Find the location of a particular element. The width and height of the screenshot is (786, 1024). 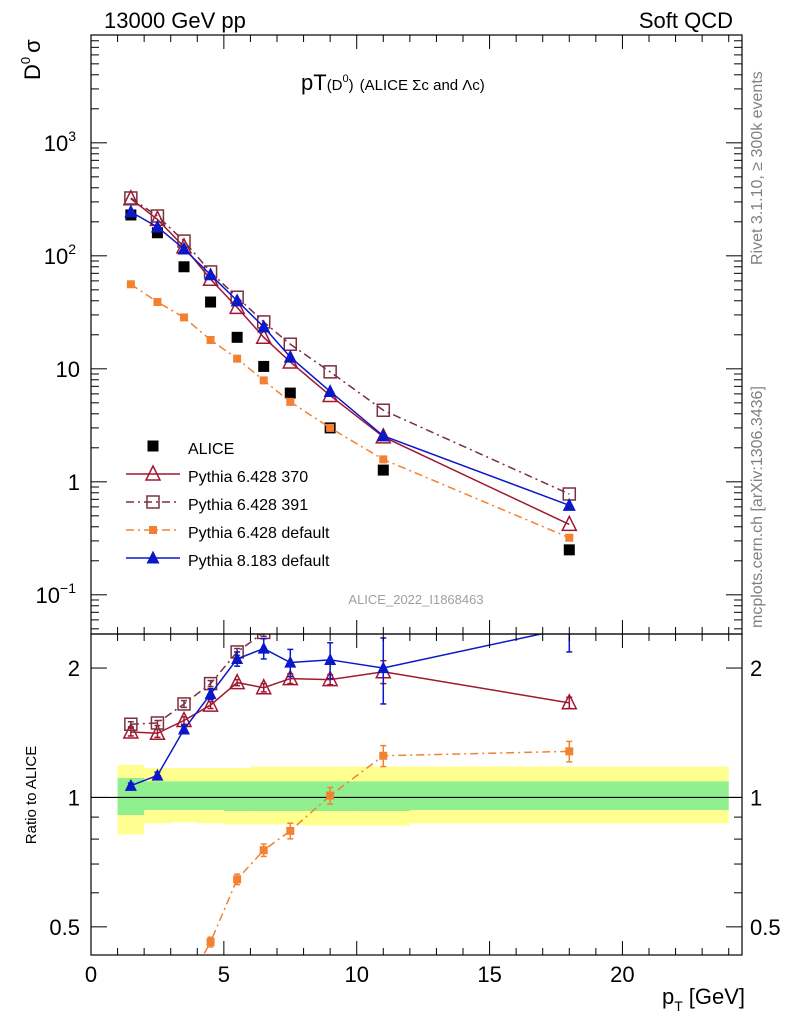

y-tick-label: 10 is located at coordinates (68, 369).